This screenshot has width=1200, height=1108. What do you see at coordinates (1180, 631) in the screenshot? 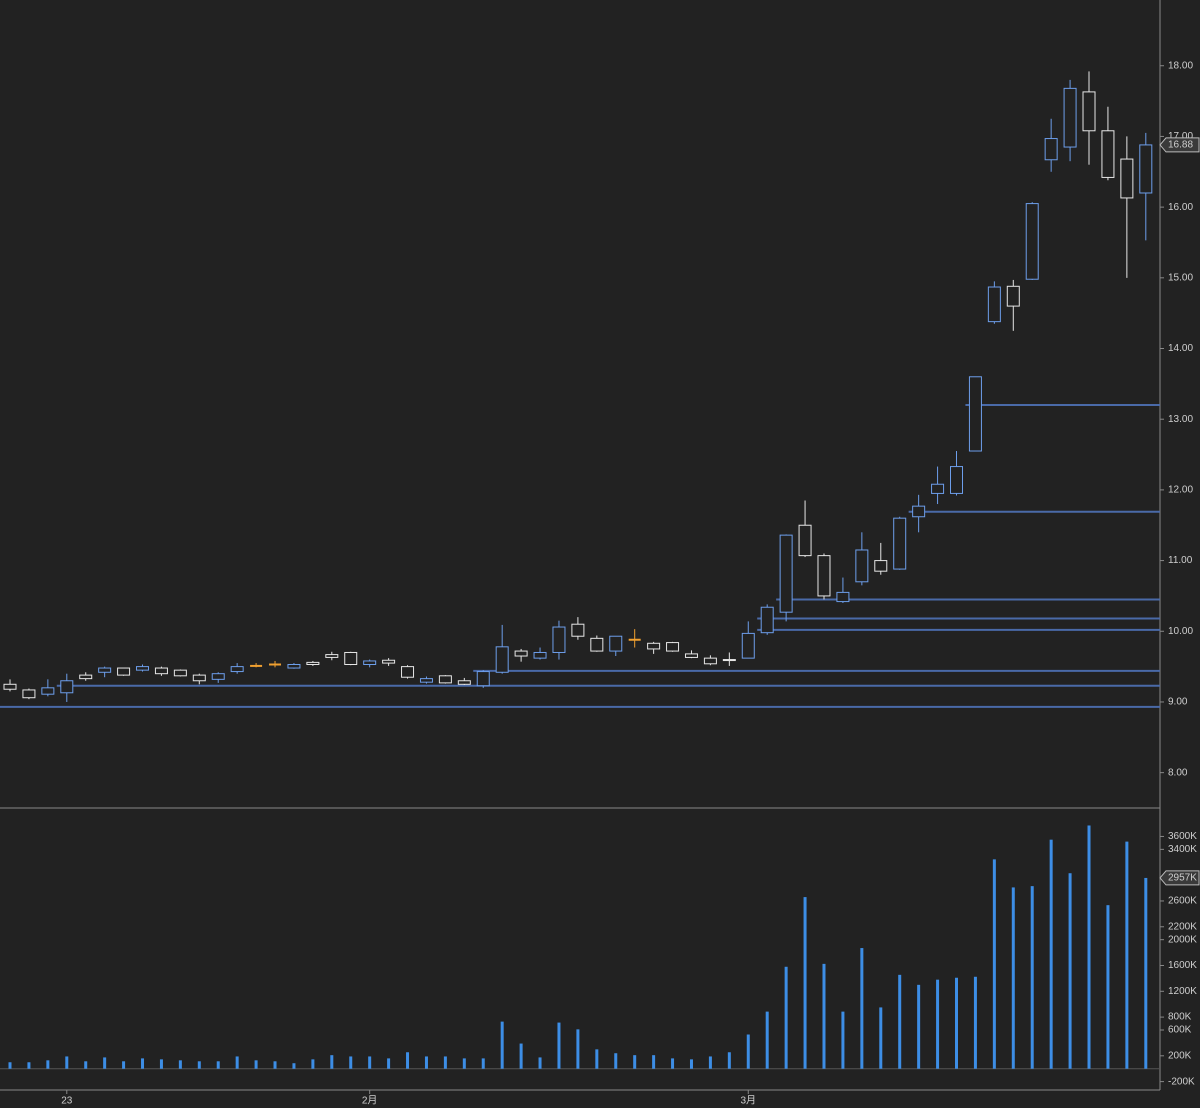
I see `y-tick-label: 10.00` at bounding box center [1180, 631].